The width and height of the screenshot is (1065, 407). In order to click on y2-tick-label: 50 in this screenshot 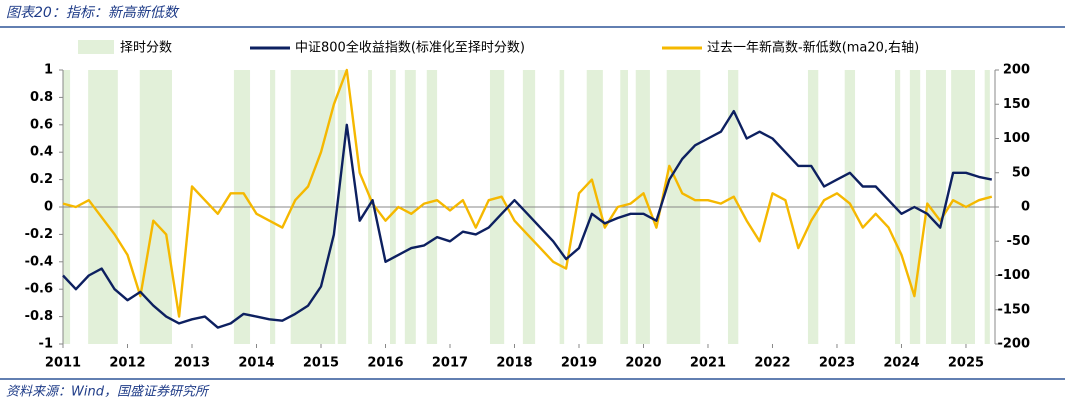, I will do `click(1021, 172)`.